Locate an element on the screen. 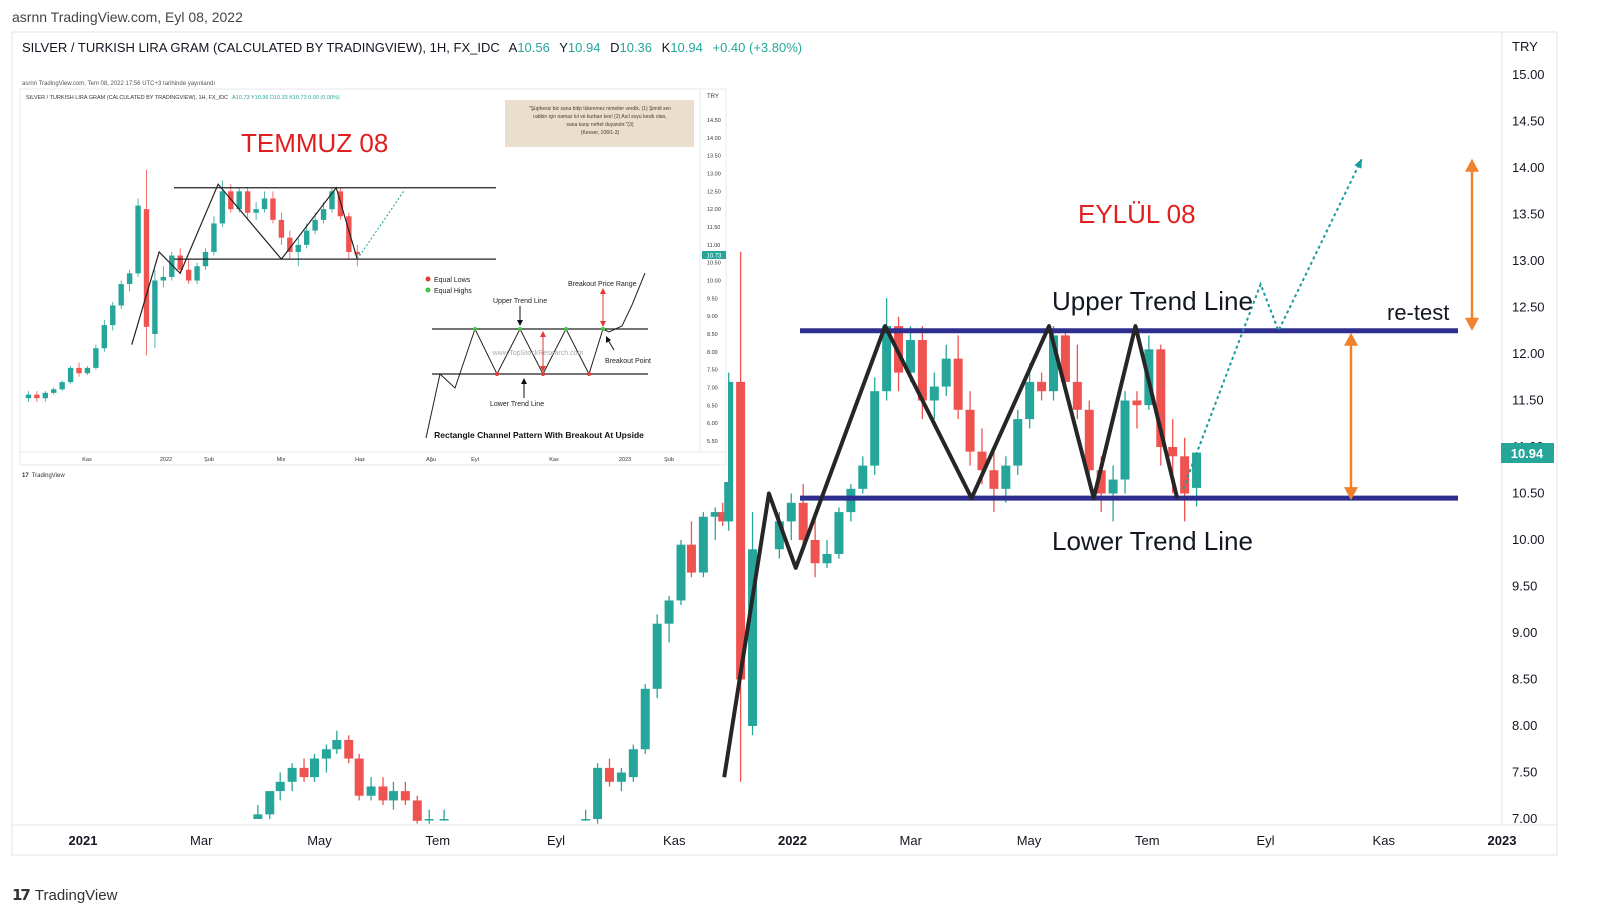  y-tick-label: 10.50 is located at coordinates (1528, 493).